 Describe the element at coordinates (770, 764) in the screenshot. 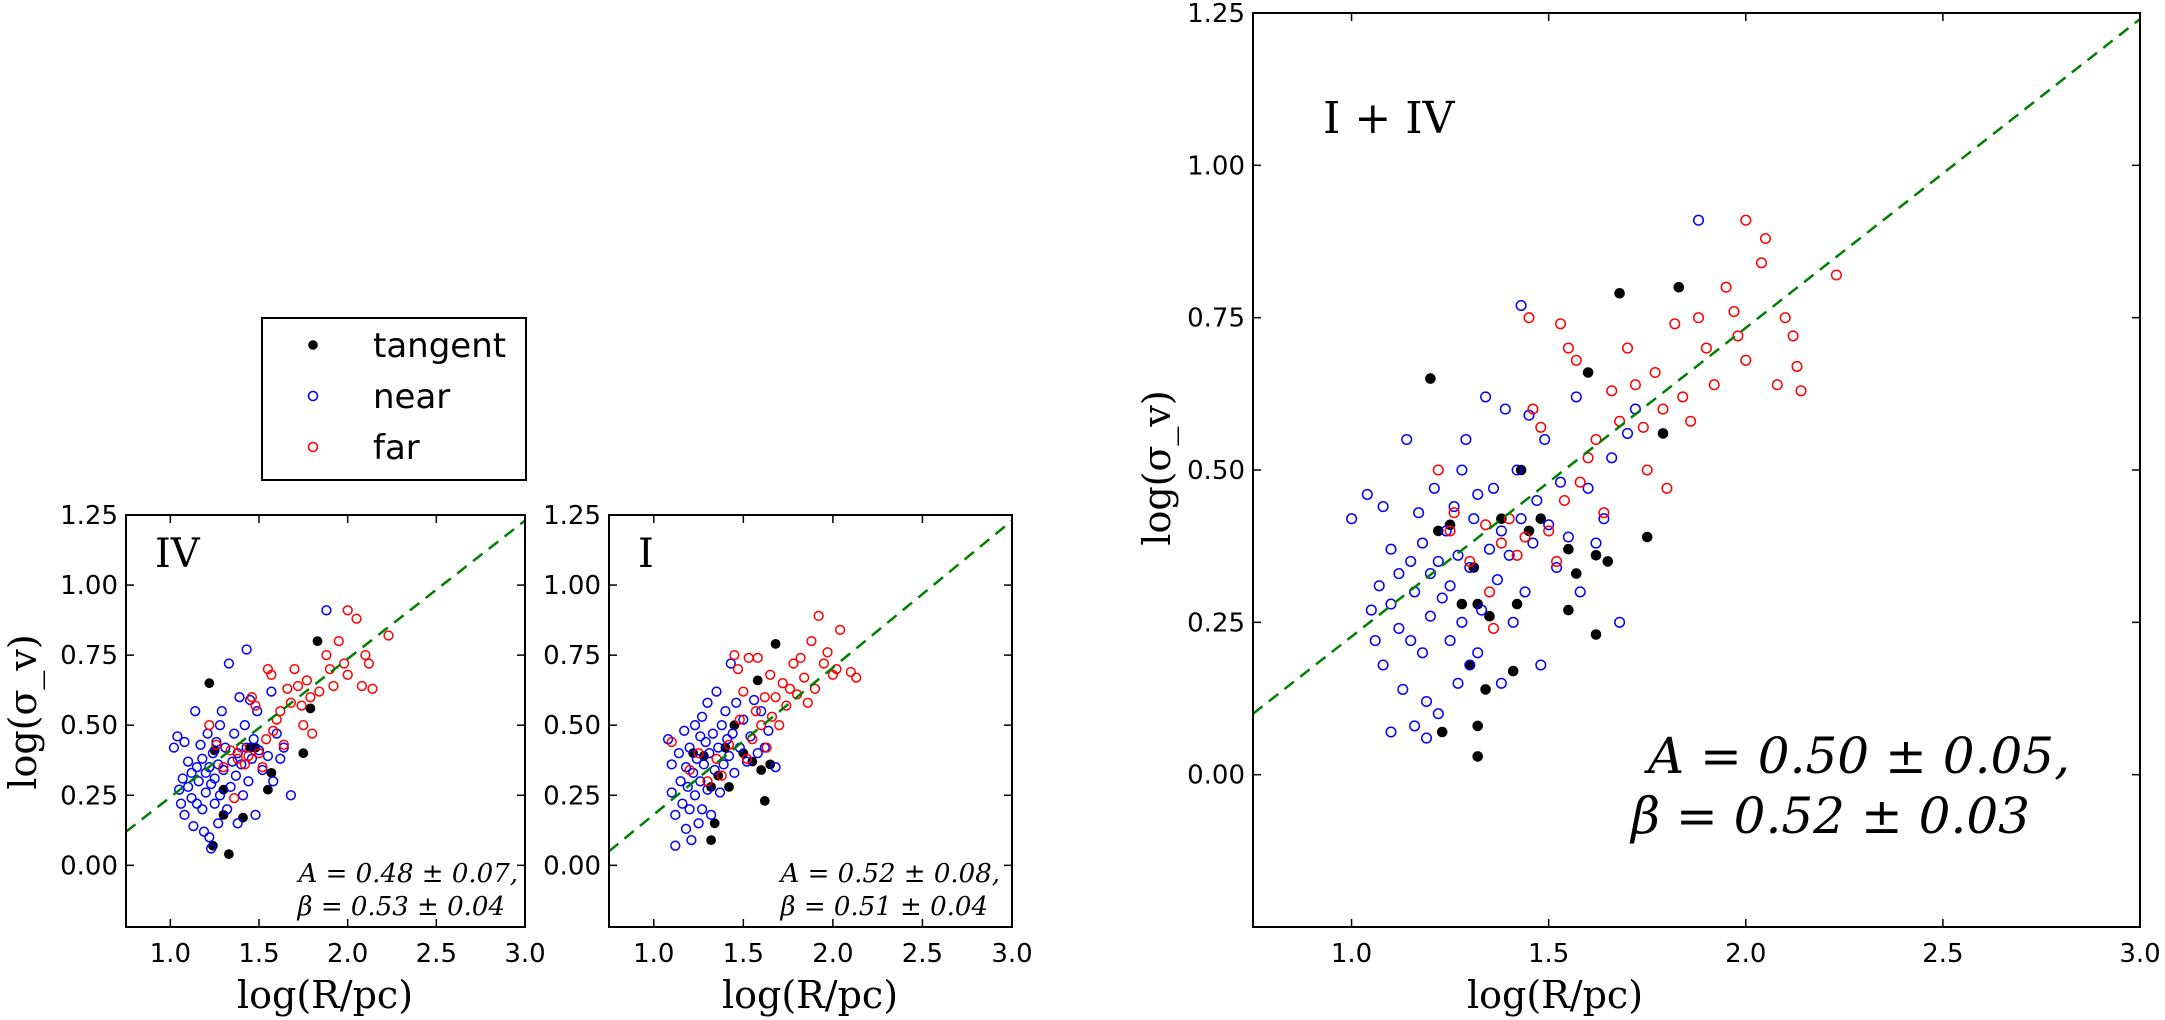

I see `panel-i-point-tangent` at that location.